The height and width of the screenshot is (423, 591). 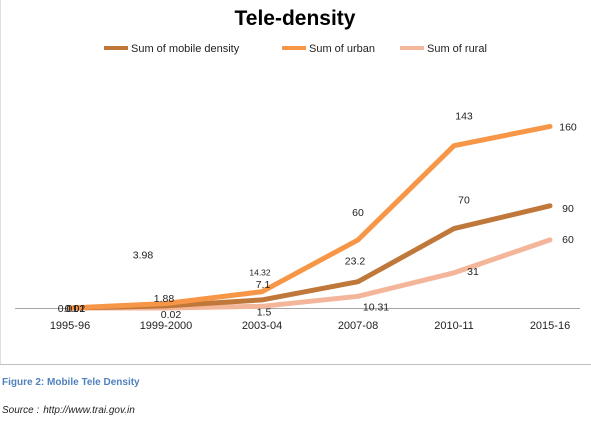 I want to click on legend-label-urban: Sum of urban, so click(x=342, y=49).